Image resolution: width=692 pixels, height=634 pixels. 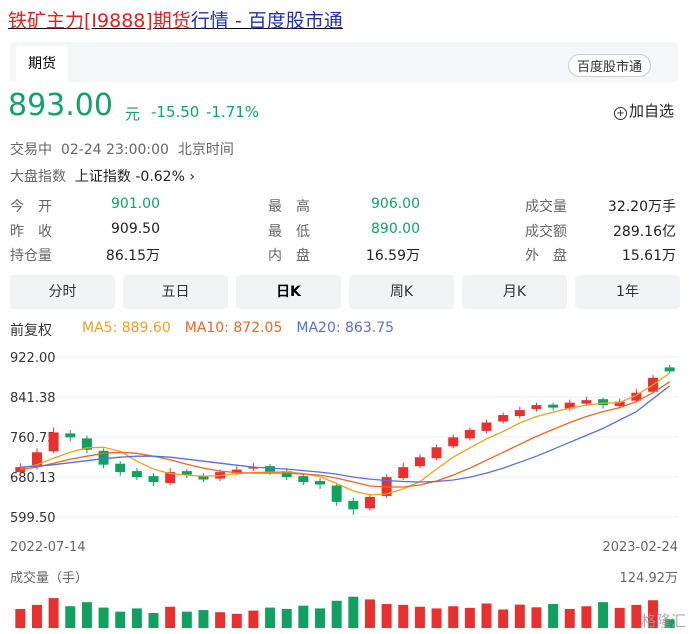 What do you see at coordinates (644, 231) in the screenshot?
I see `stat-value: 289.16亿` at bounding box center [644, 231].